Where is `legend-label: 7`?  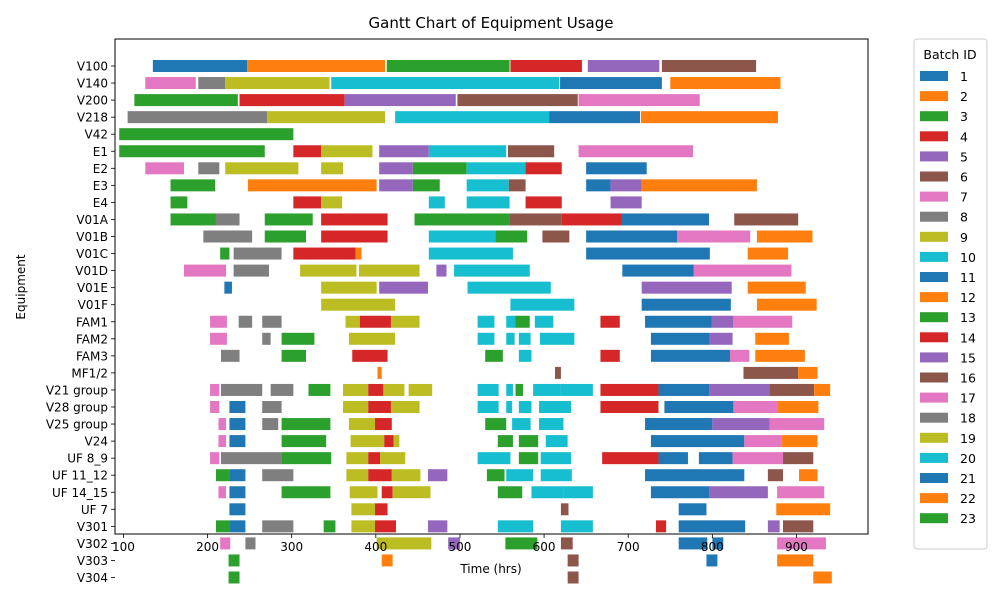 legend-label: 7 is located at coordinates (964, 197).